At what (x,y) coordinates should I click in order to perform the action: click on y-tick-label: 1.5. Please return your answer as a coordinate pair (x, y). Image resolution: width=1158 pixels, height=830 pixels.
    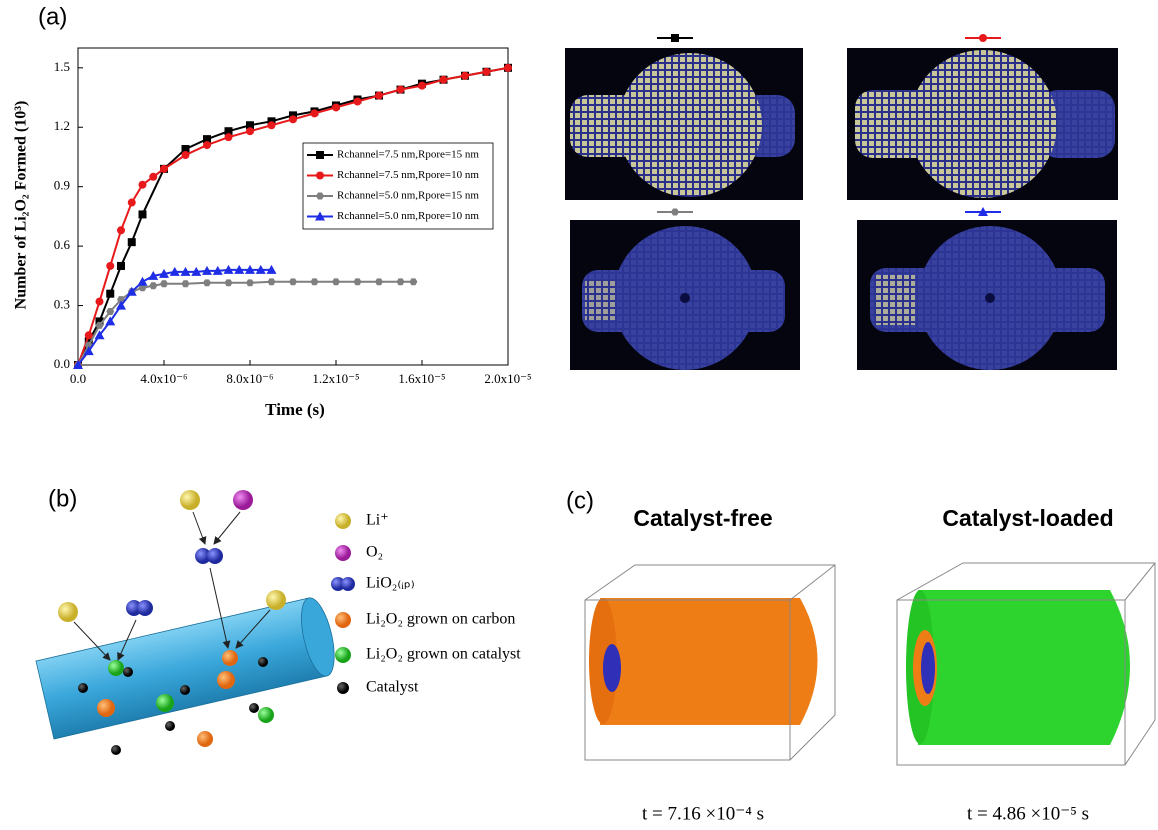
    Looking at the image, I should click on (62, 66).